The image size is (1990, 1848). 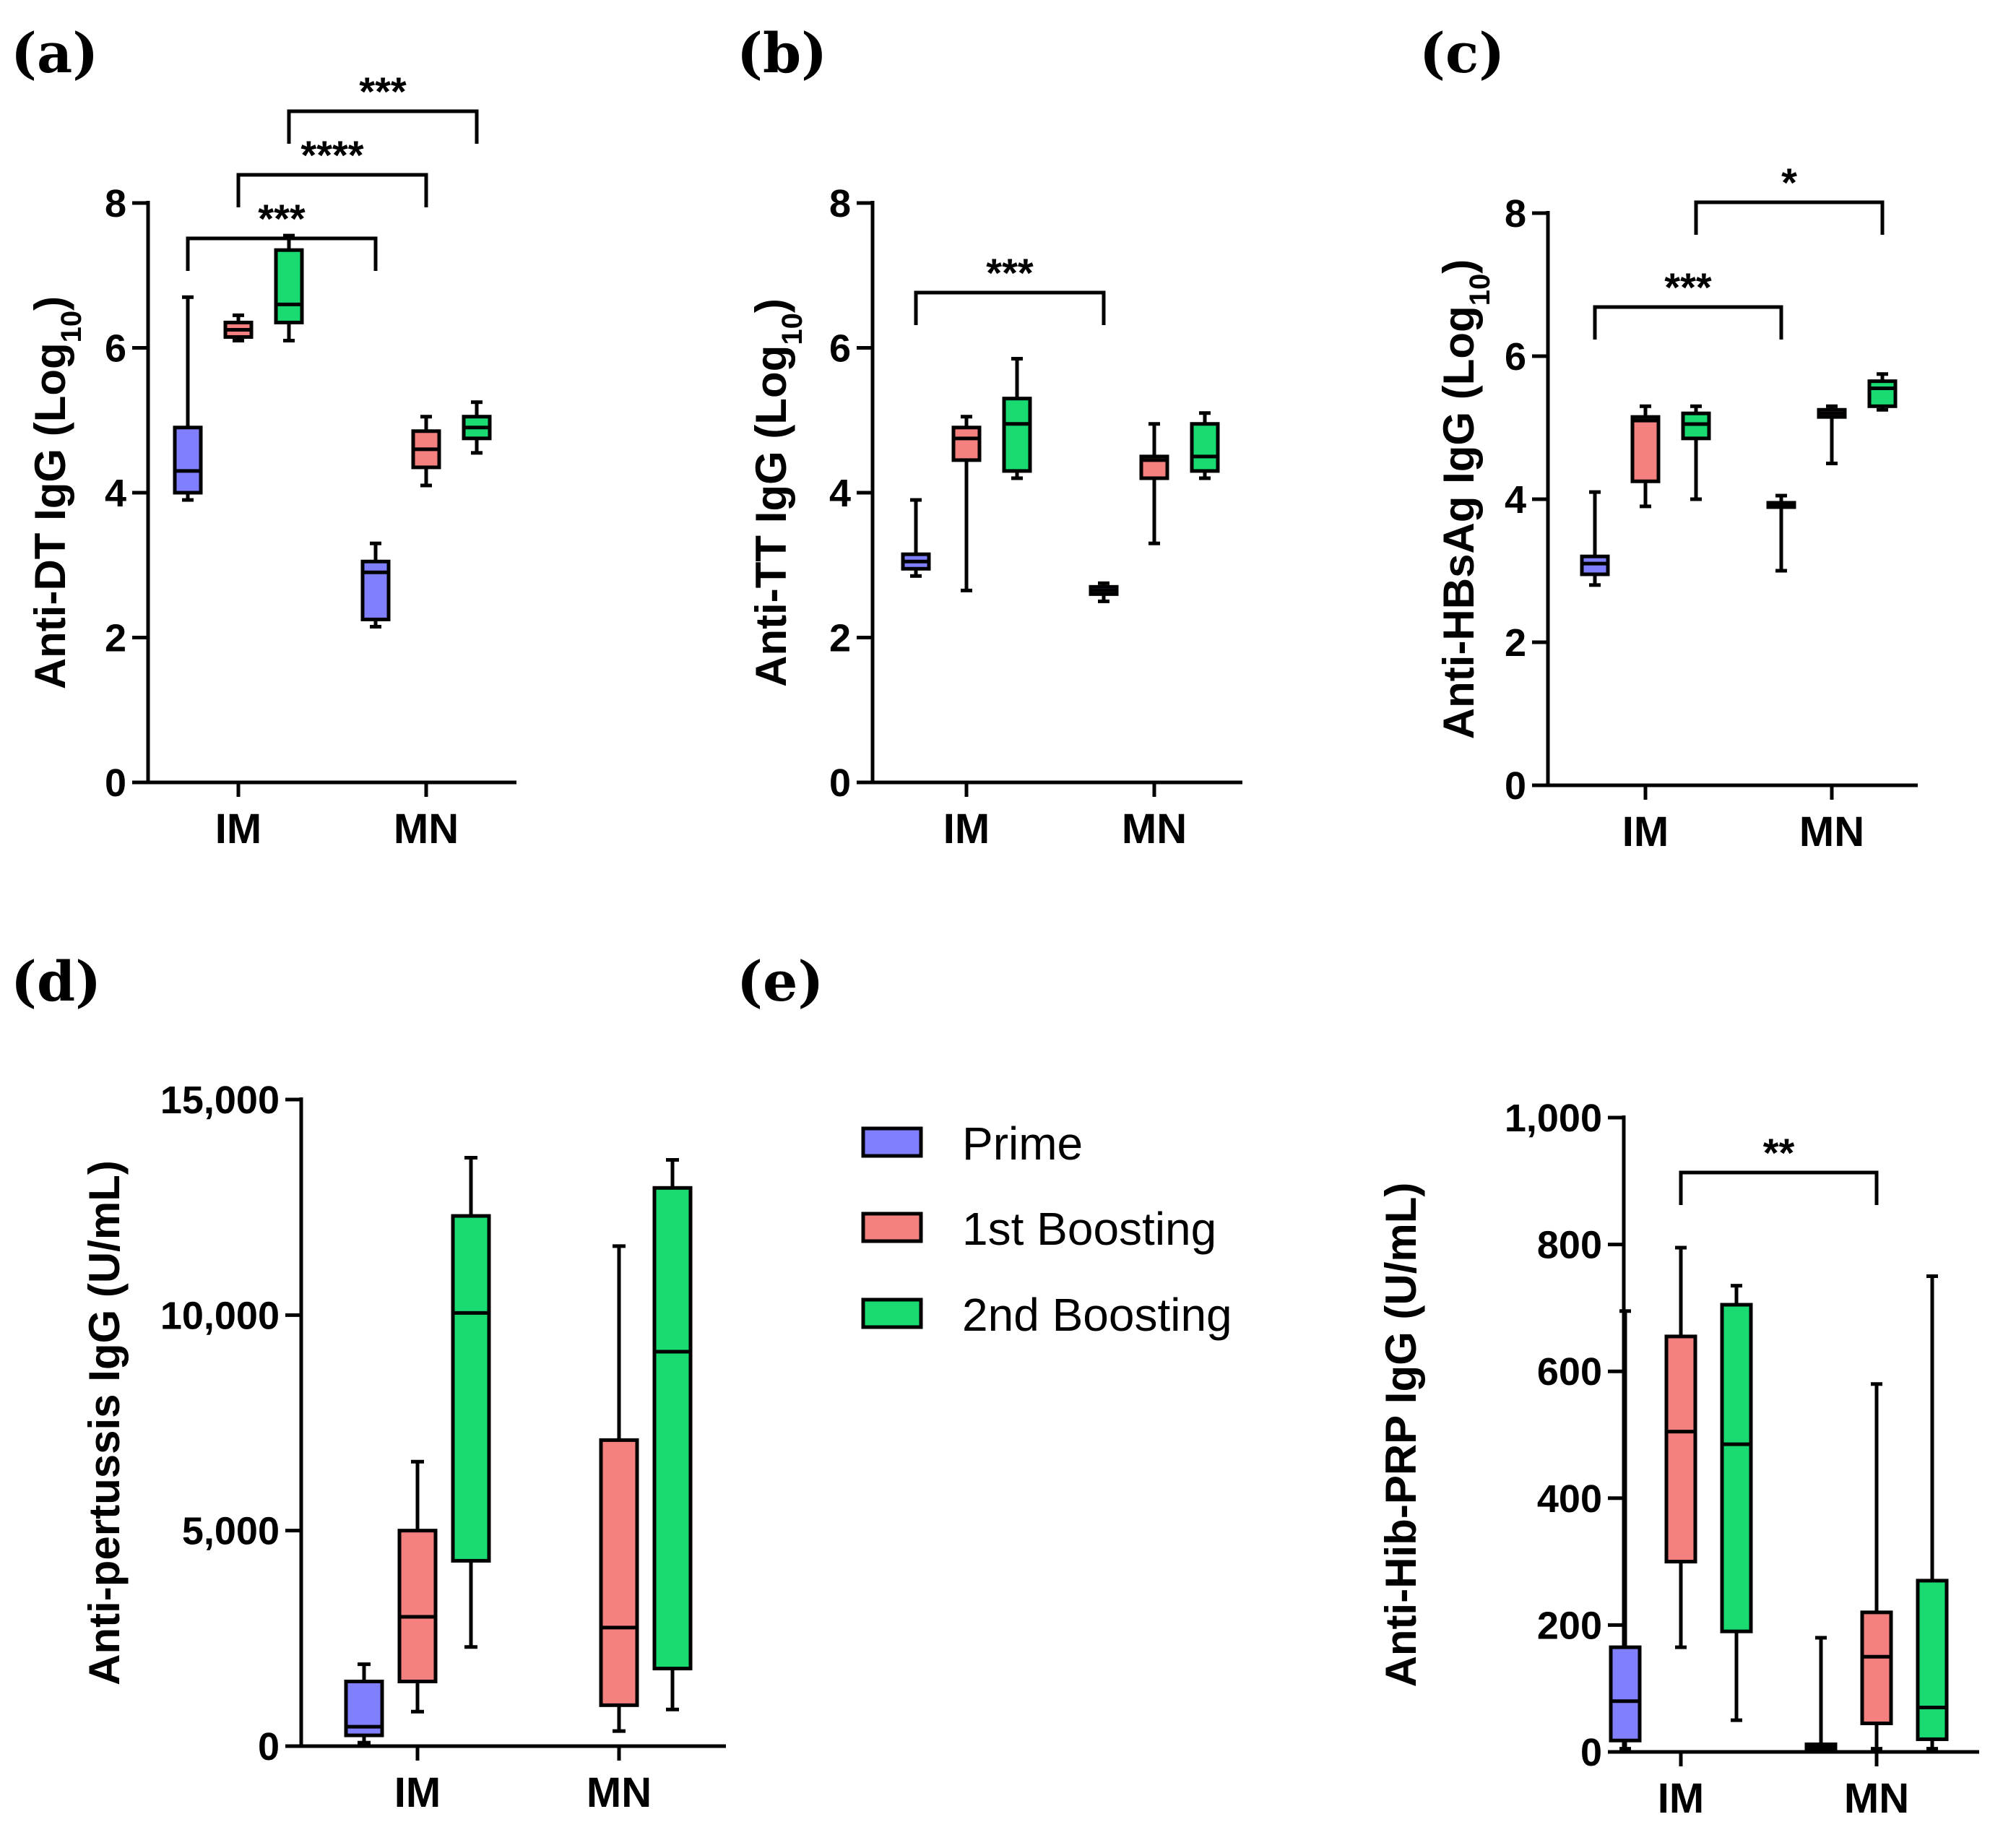 What do you see at coordinates (1459, 522) in the screenshot?
I see `panel-c-y-axis-title-main: Anti-HBsAg IgG (Log` at bounding box center [1459, 522].